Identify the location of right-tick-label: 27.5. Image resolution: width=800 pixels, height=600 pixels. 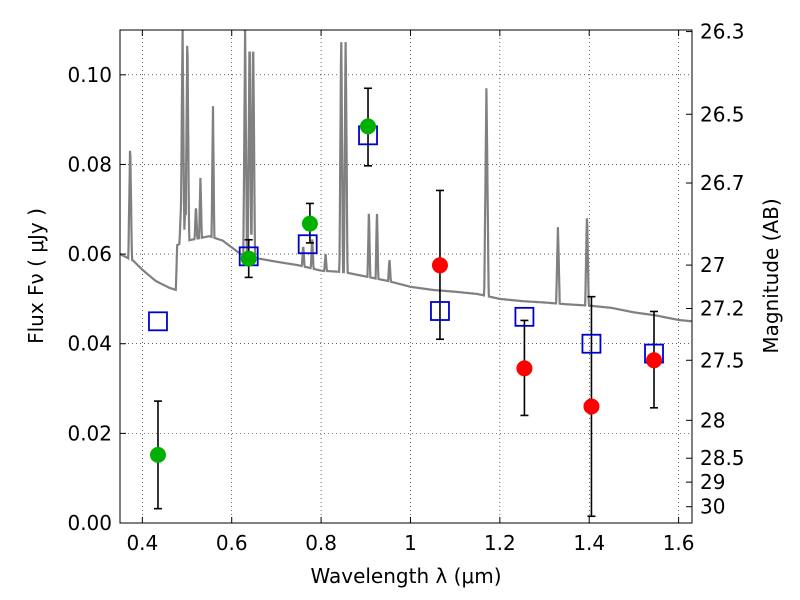
(722, 360).